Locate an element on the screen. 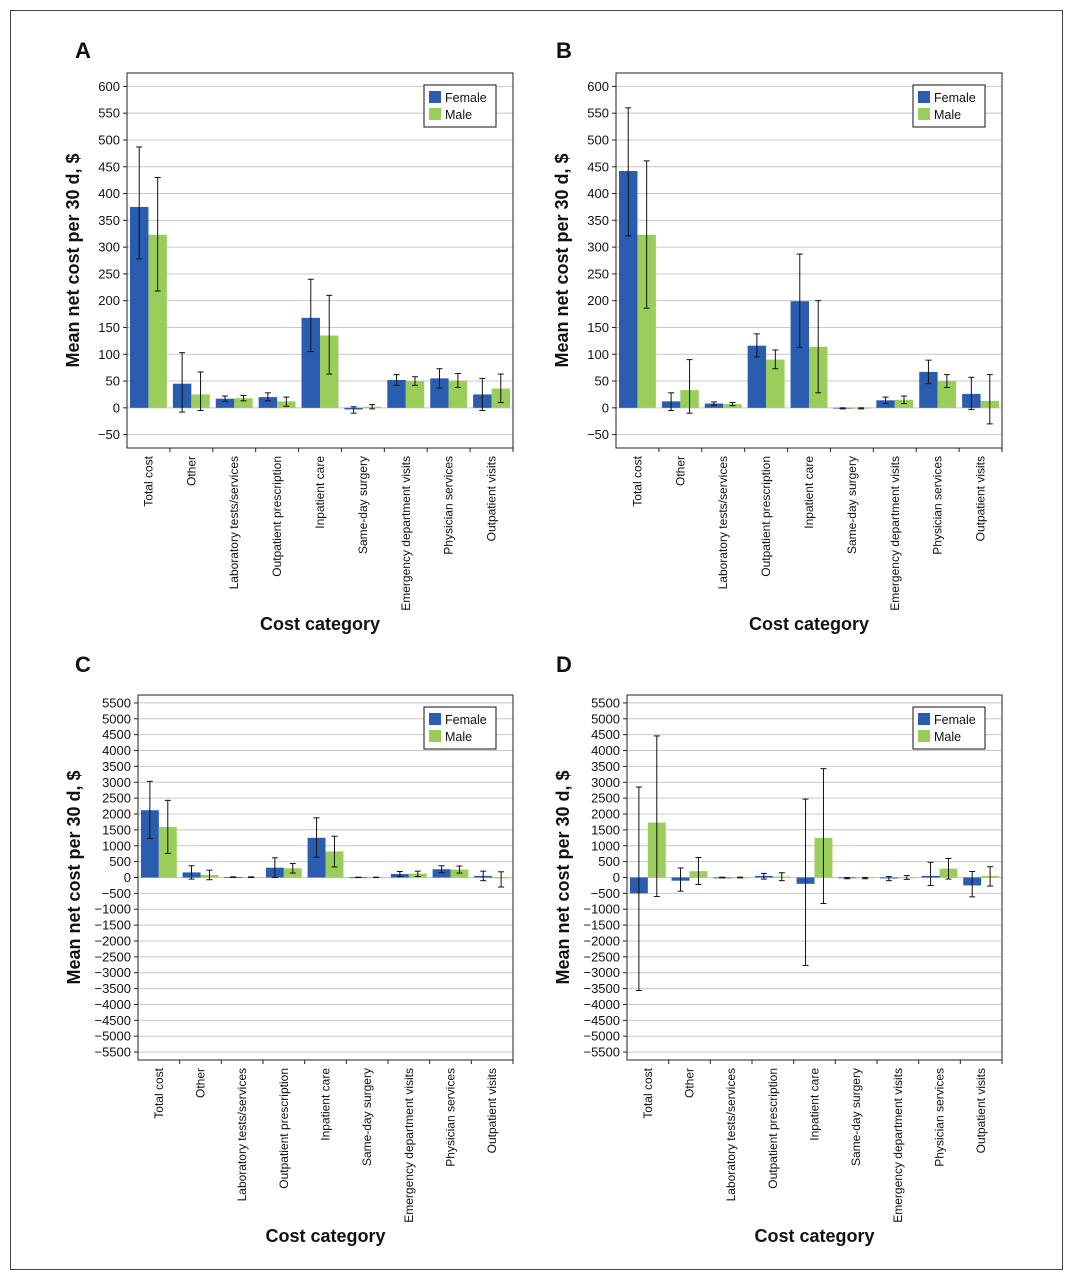 Image resolution: width=1073 pixels, height=1280 pixels. y-tick-label: 0 is located at coordinates (605, 407).